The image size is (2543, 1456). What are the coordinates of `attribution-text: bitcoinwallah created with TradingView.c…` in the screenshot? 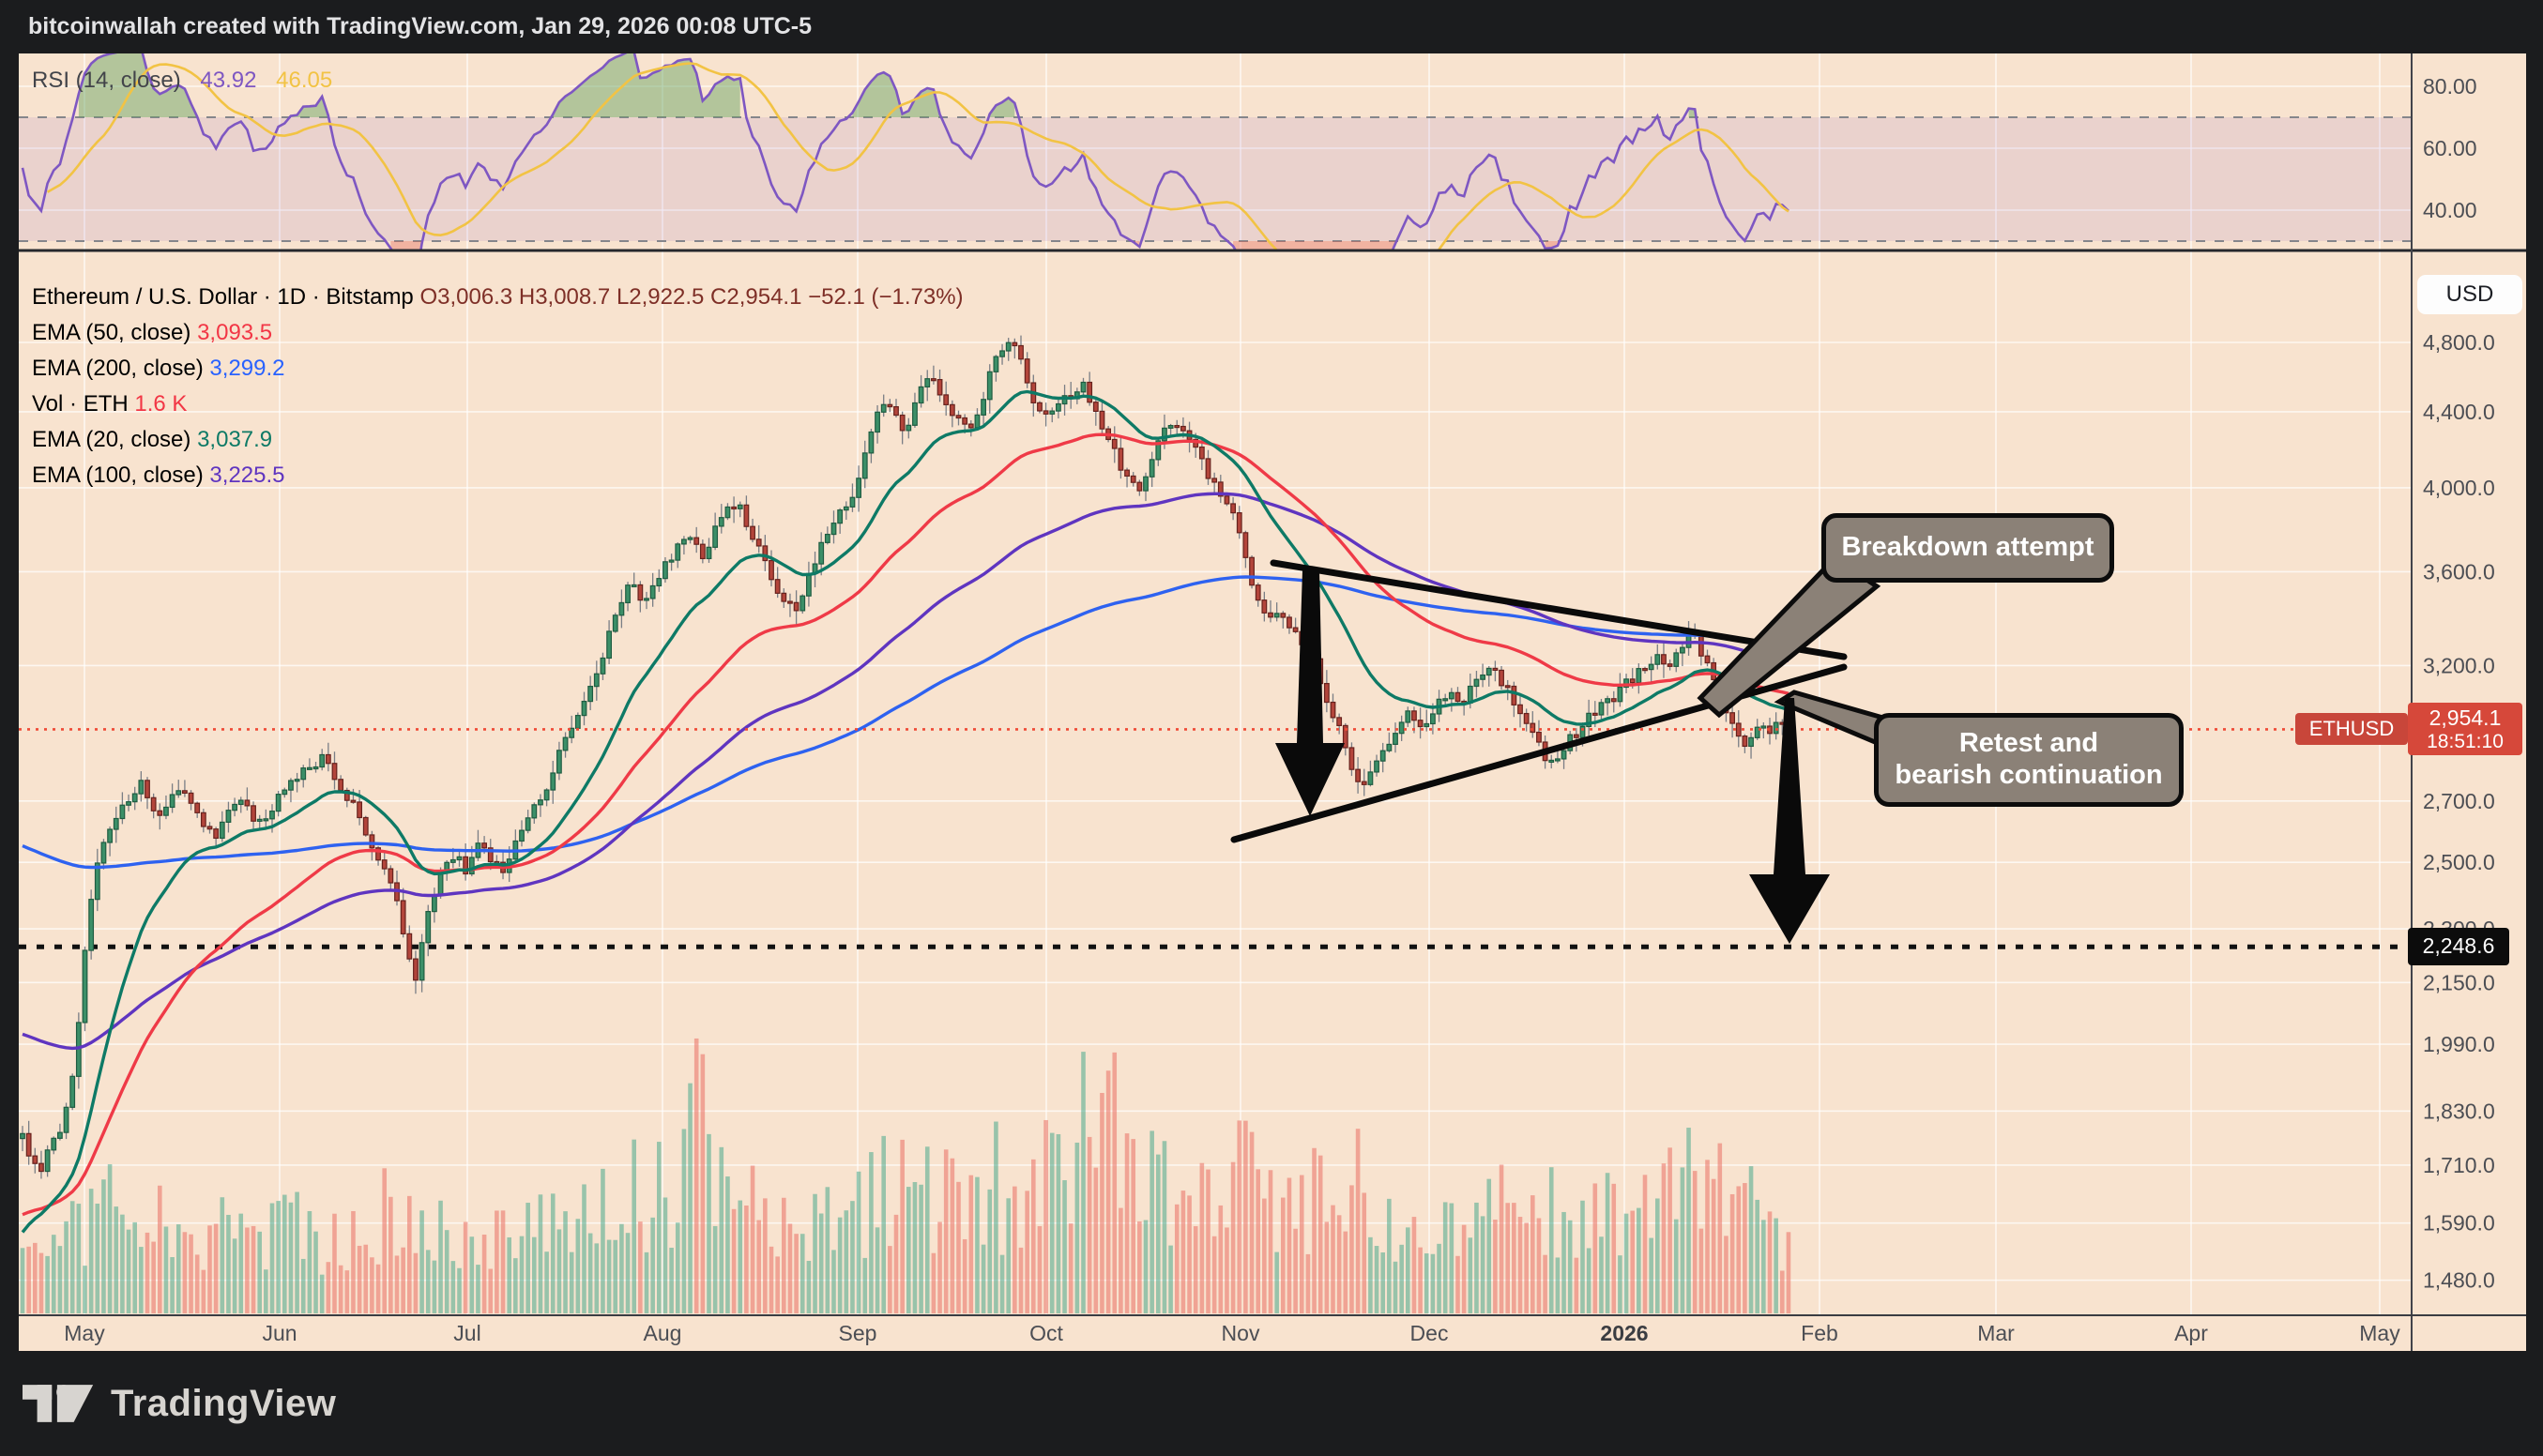 It's located at (420, 26).